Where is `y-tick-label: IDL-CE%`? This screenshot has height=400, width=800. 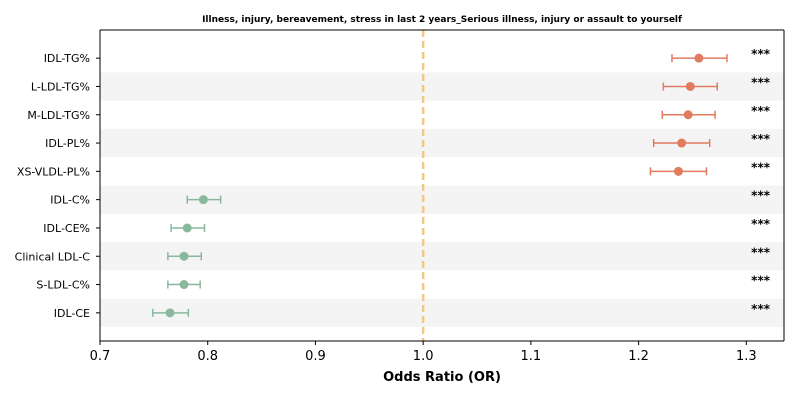
y-tick-label: IDL-CE% is located at coordinates (66, 228).